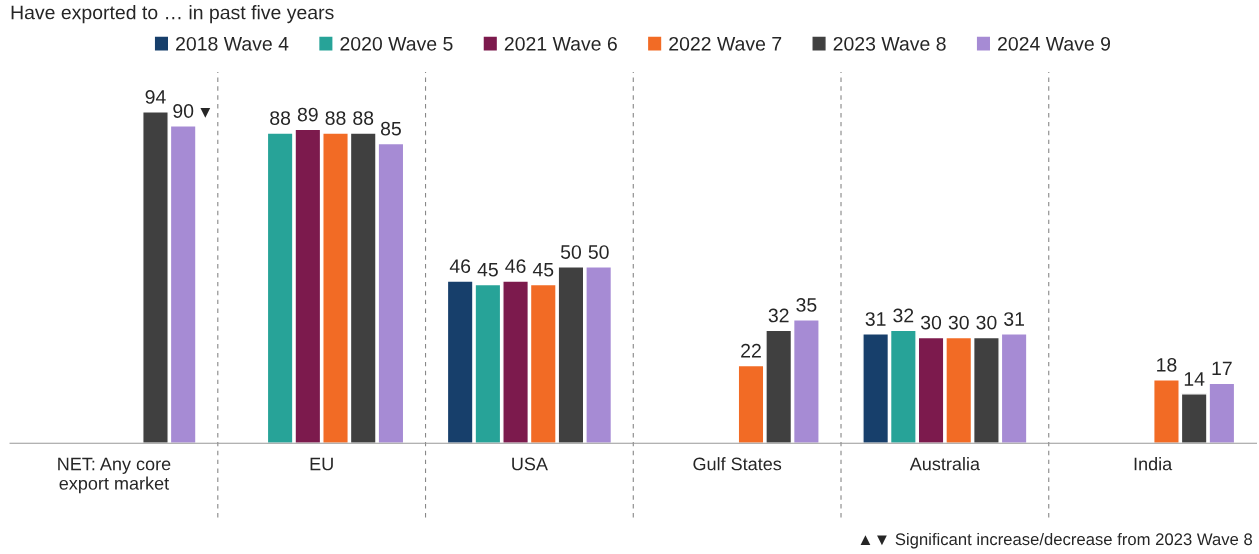  What do you see at coordinates (172, 14) in the screenshot?
I see `chart-title: Have exported to … in past five years` at bounding box center [172, 14].